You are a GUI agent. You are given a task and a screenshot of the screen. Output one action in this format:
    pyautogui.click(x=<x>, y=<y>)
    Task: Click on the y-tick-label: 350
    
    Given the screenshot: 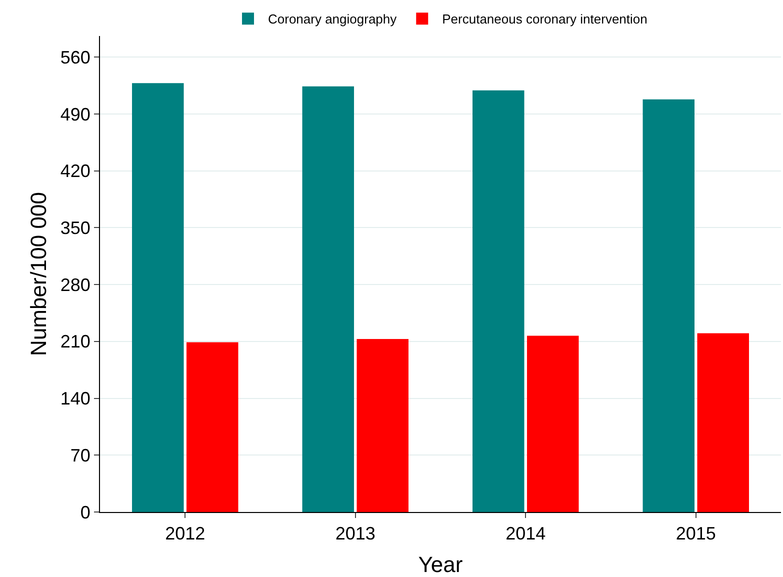 What is the action you would take?
    pyautogui.click(x=75, y=228)
    